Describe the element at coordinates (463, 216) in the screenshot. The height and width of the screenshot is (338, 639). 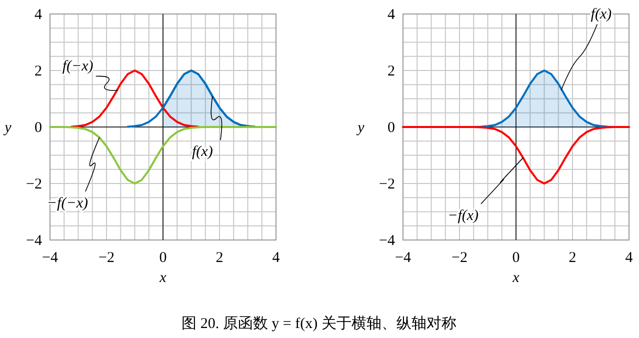
I see `annotation: −f(x)` at that location.